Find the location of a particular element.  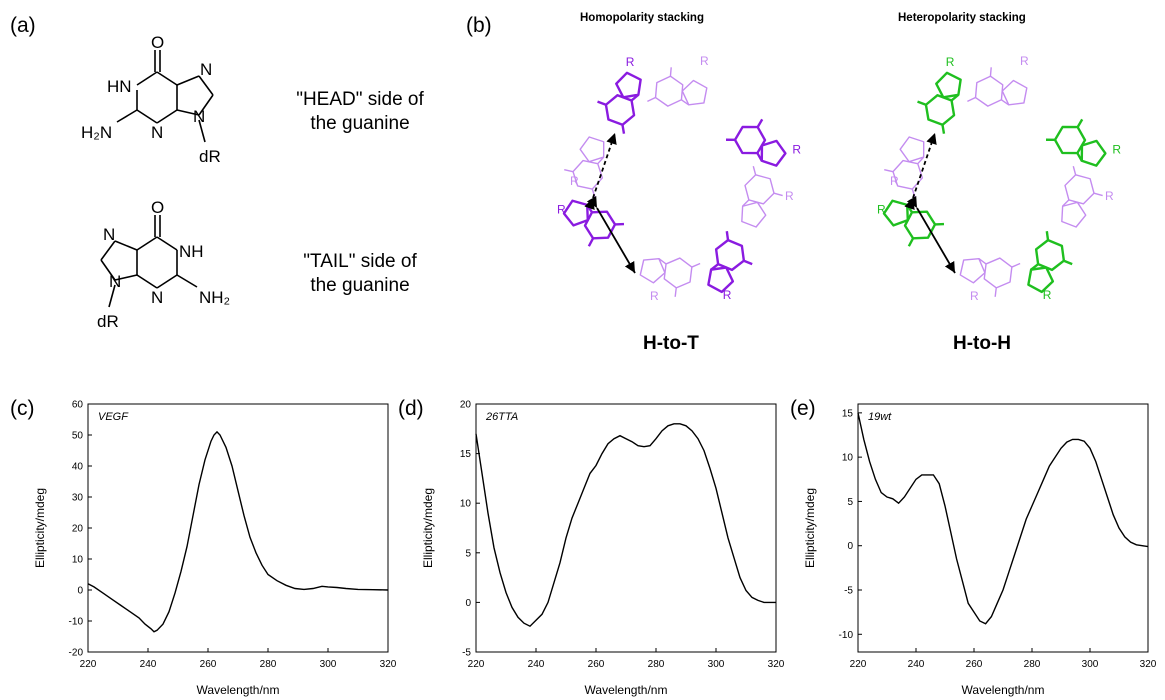

tail-side-text: "TAIL" side of the guanine is located at coordinates (360, 274).